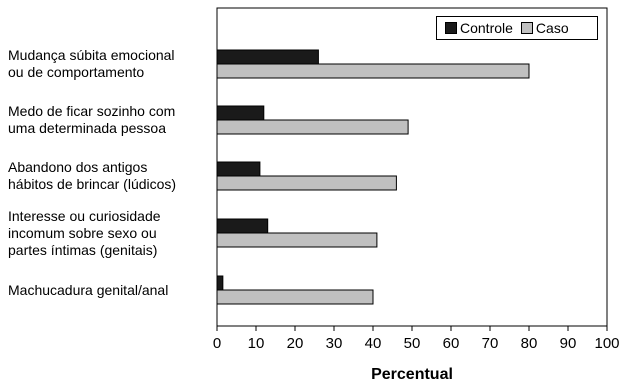 This screenshot has width=629, height=386. Describe the element at coordinates (76, 72) in the screenshot. I see `category-label-line: ou de comportamento` at that location.